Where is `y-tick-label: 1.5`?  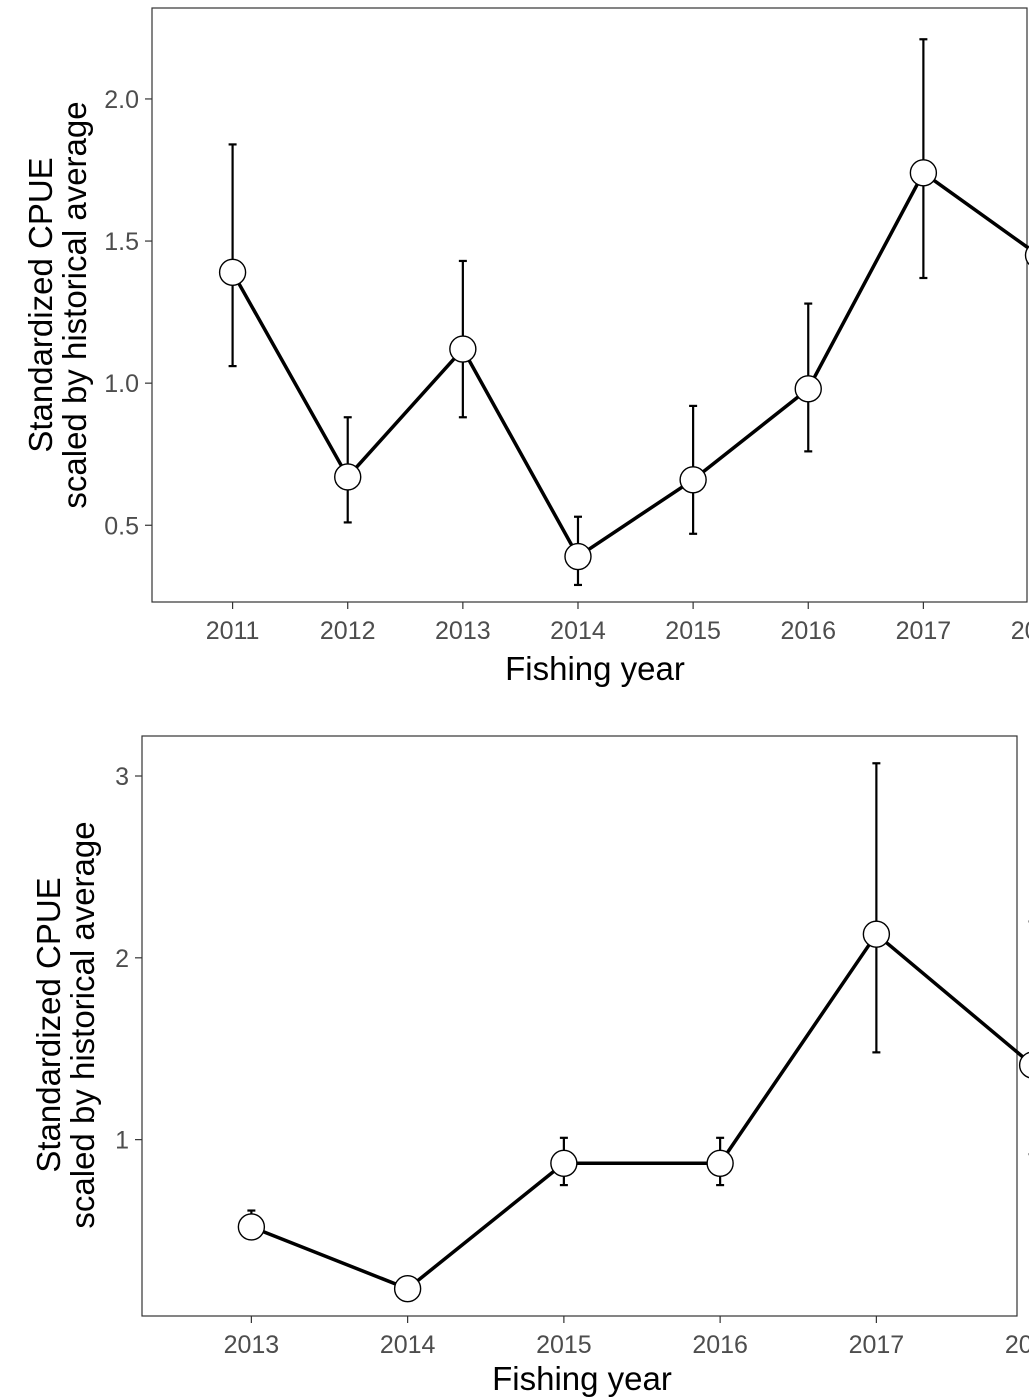
y-tick-label: 1.5 is located at coordinates (121, 242).